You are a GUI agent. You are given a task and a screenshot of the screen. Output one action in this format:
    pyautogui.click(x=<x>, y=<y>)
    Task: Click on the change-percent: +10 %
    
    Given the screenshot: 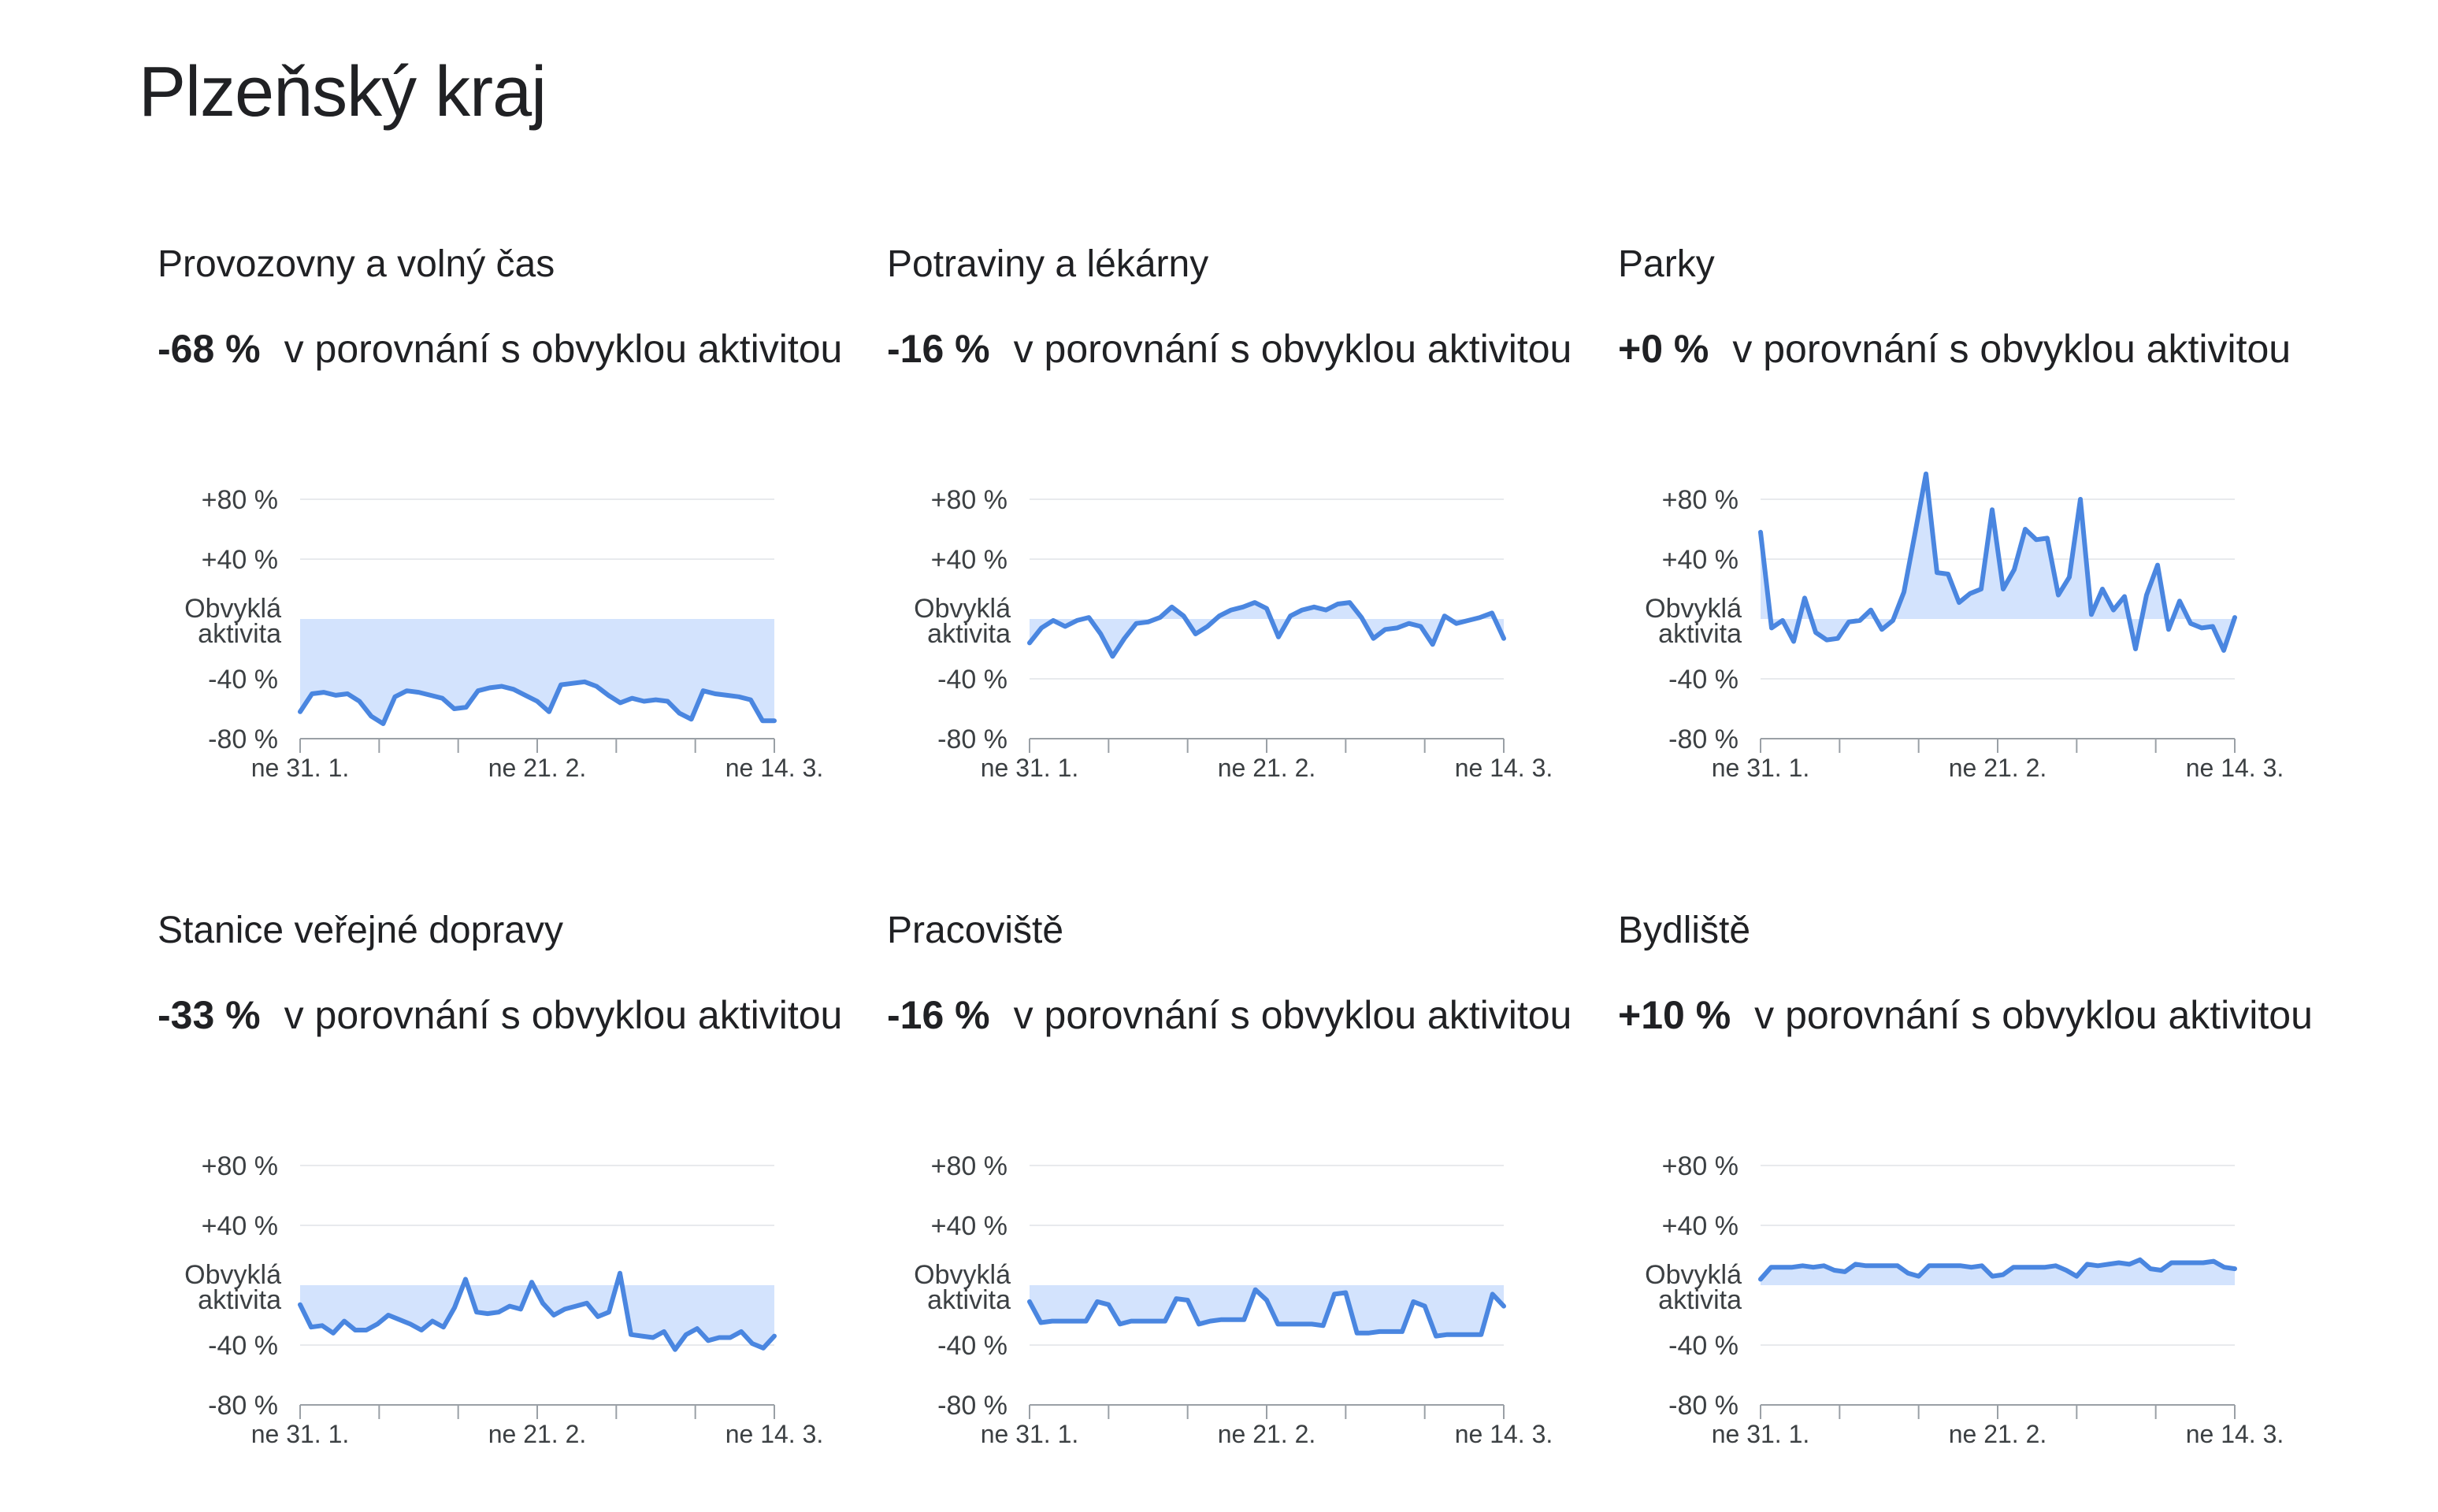 What is the action you would take?
    pyautogui.click(x=1674, y=1015)
    